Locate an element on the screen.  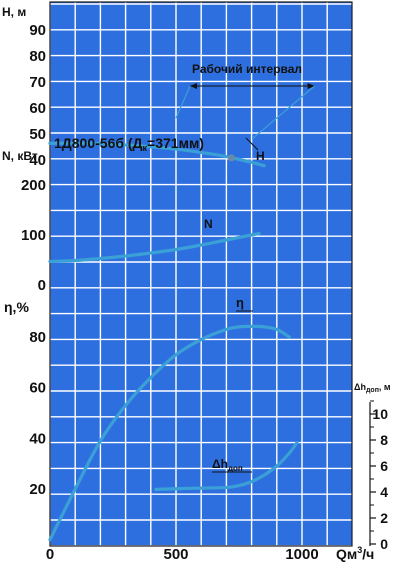
tick-label: 500 is located at coordinates (175, 554).